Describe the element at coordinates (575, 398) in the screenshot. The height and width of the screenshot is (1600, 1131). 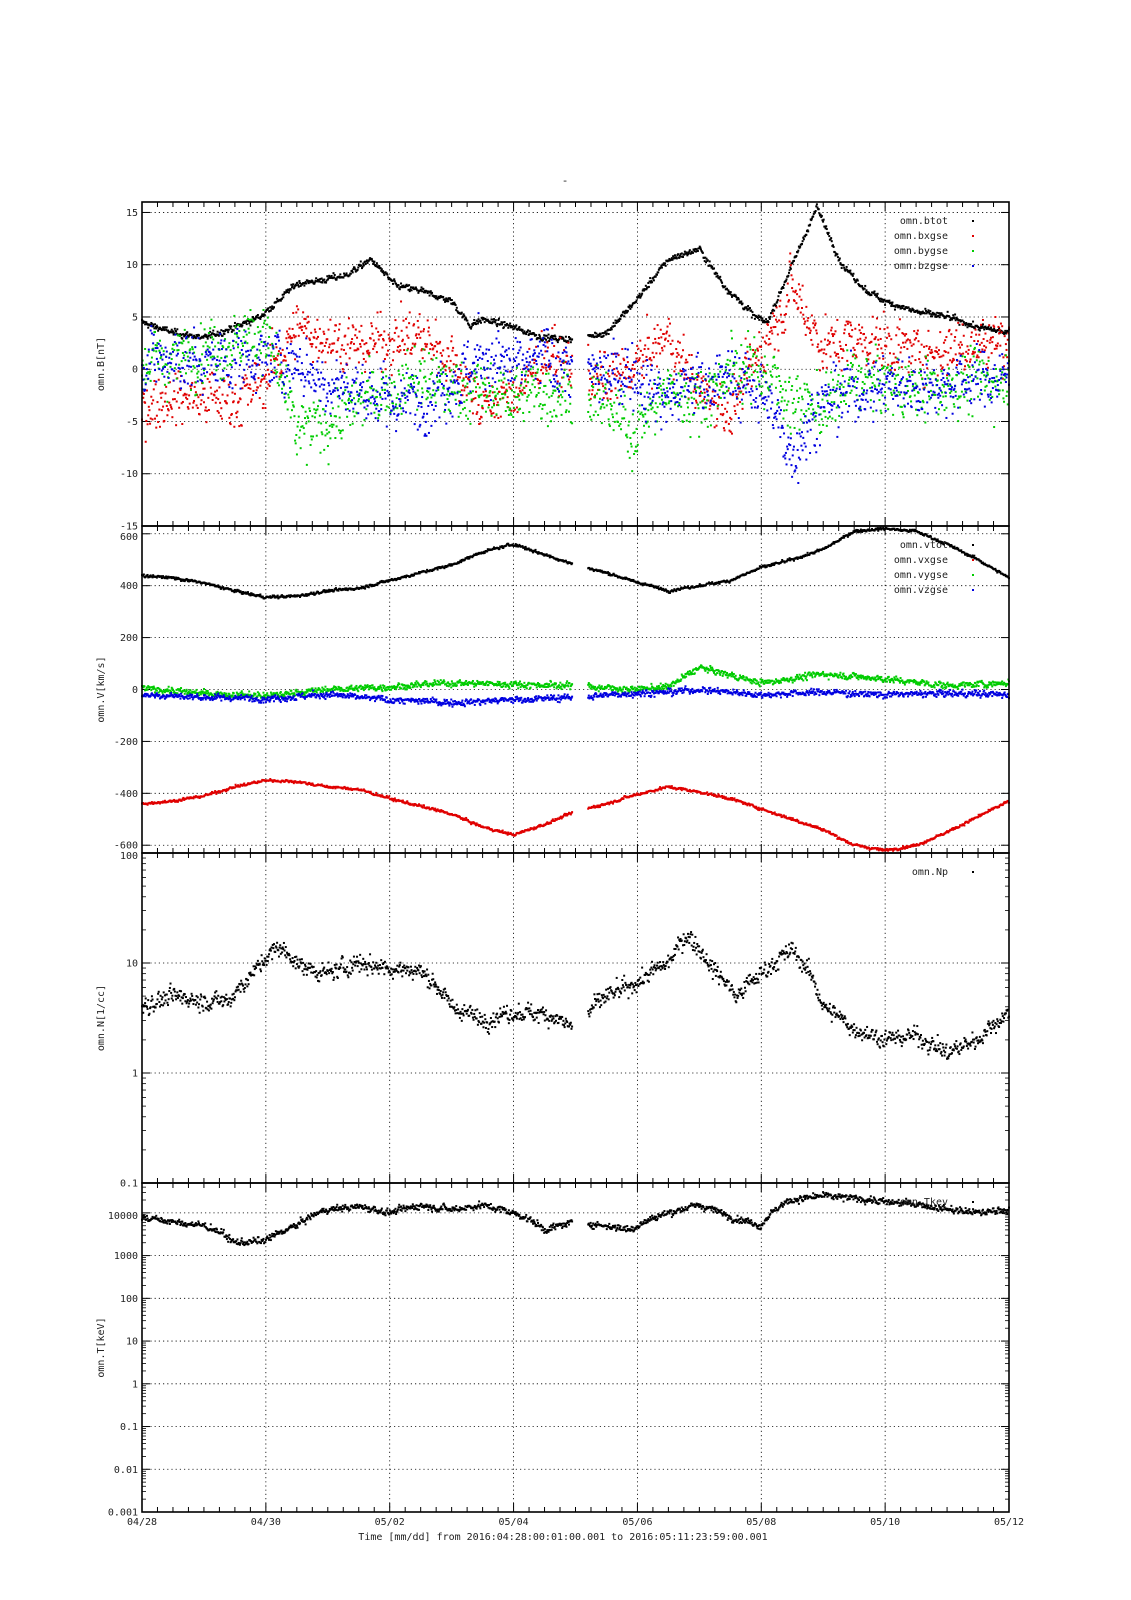
I see `series-omn-bzgse` at that location.